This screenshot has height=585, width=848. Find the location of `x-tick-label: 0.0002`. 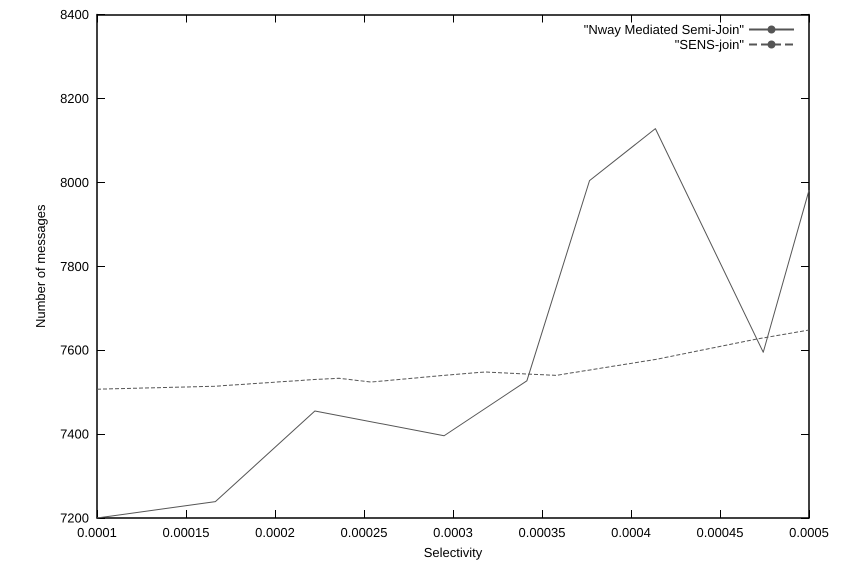

x-tick-label: 0.0002 is located at coordinates (275, 532).